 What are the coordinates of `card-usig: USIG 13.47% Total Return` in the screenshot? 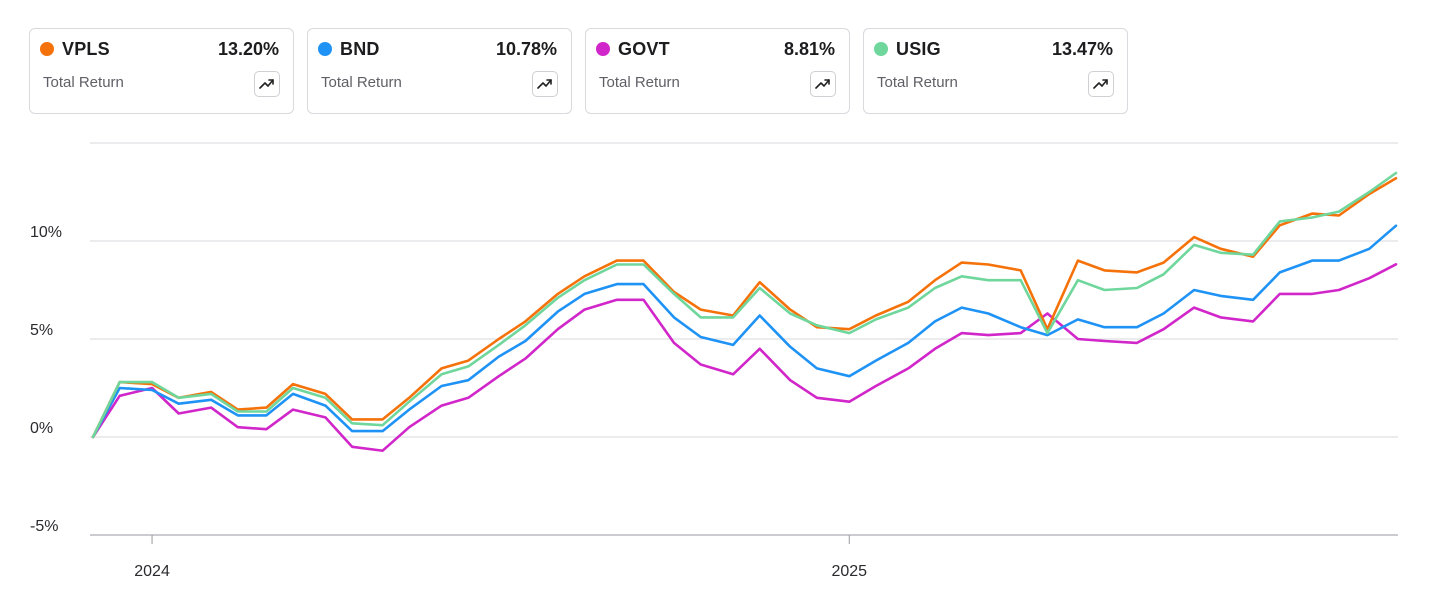 It's located at (995, 71).